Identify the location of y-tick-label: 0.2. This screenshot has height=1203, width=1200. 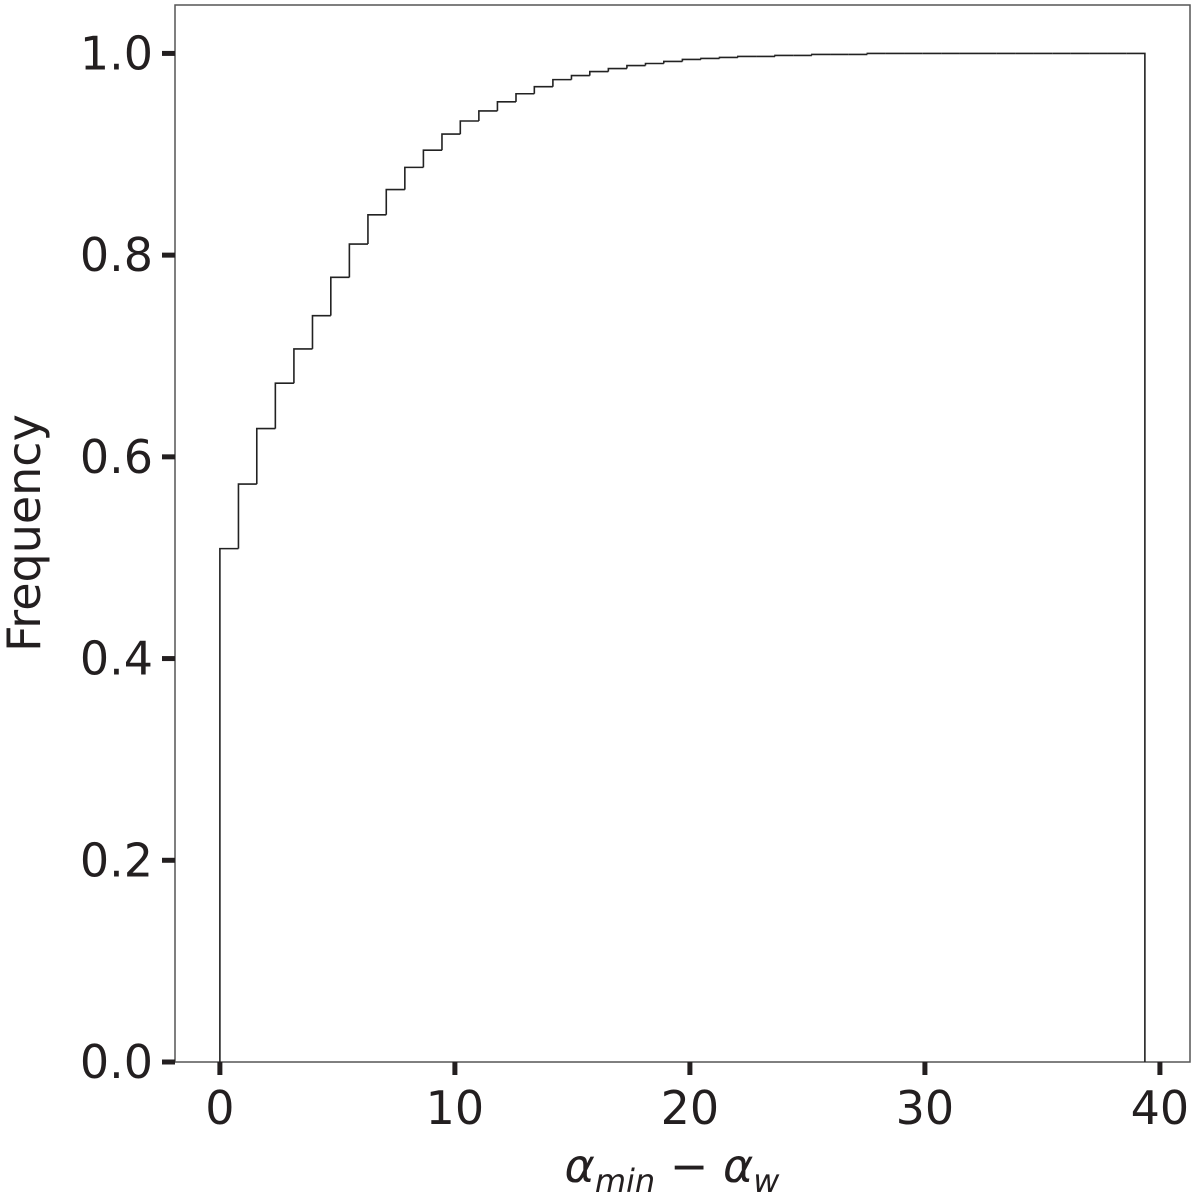
(116, 860).